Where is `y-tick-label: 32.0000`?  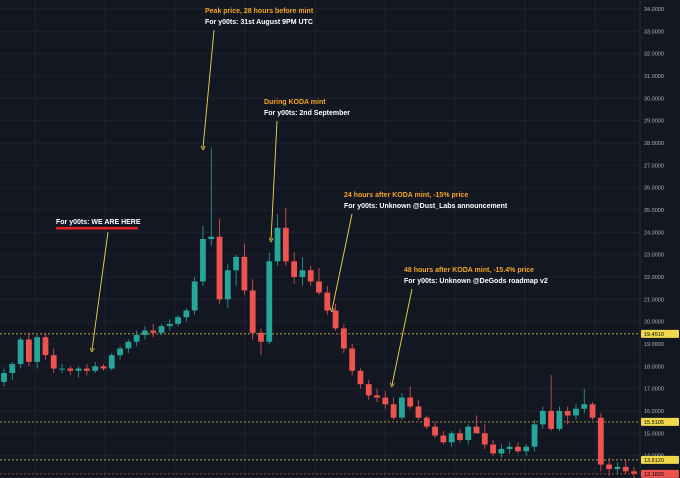 y-tick-label: 32.0000 is located at coordinates (654, 55).